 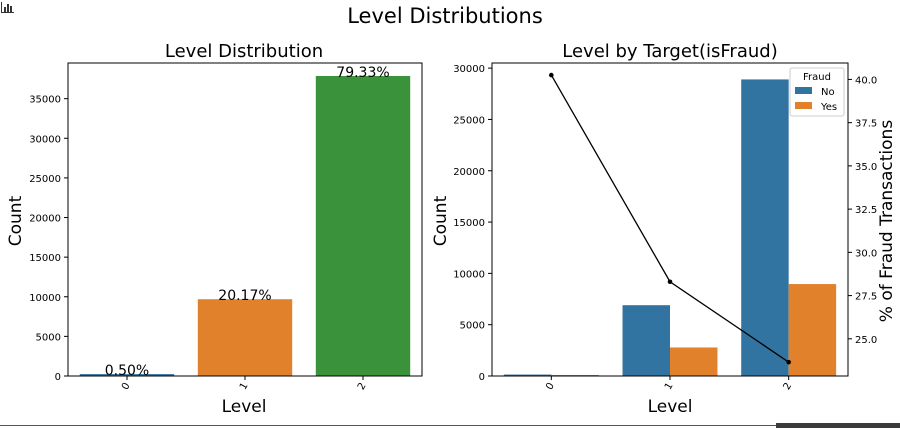 I want to click on legend-title: Fraud, so click(x=817, y=77).